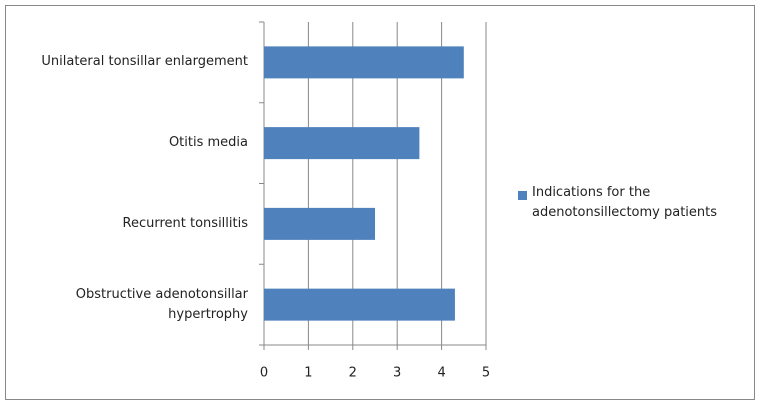 The image size is (760, 406). I want to click on x-tick-label: 2, so click(353, 373).